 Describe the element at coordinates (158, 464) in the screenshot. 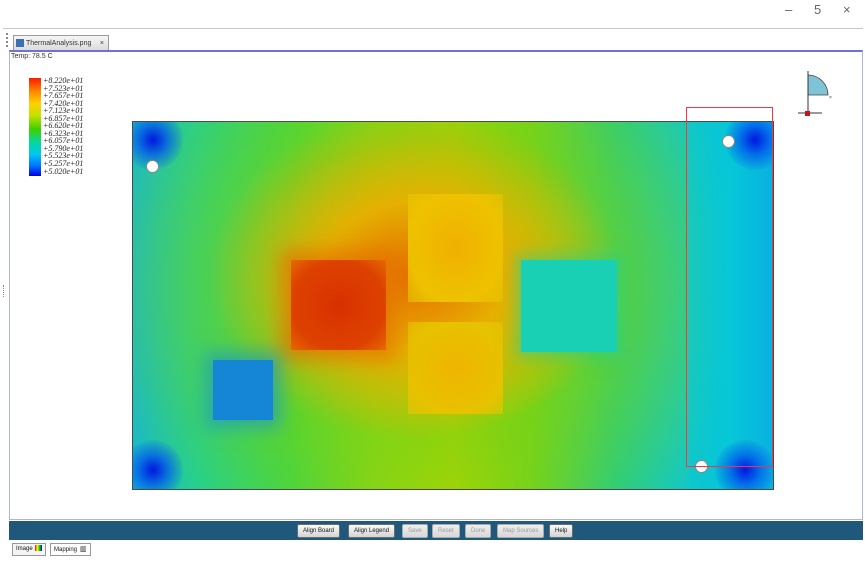

I see `cold-spot-bottom-left` at that location.